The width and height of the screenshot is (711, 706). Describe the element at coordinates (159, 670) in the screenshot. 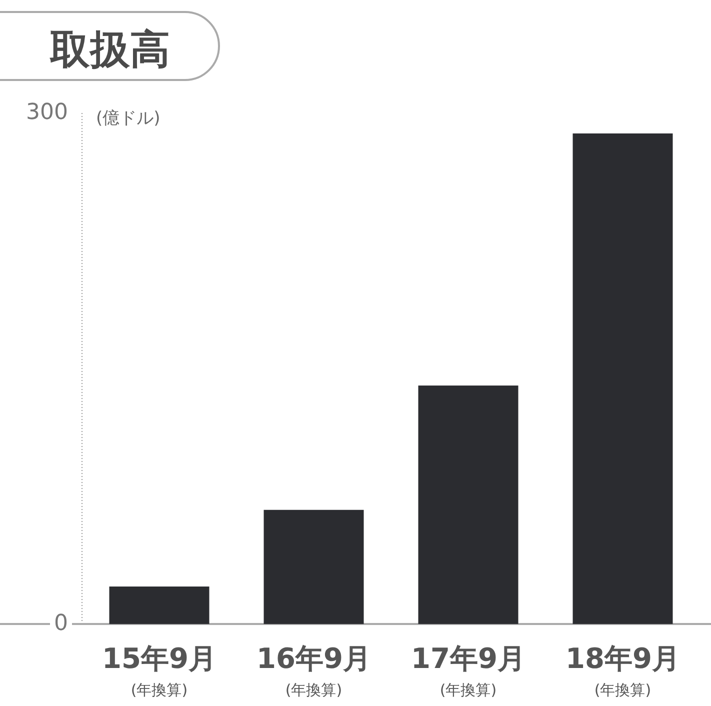

I see `x-tick-label: 15年9月 (年換算)` at that location.